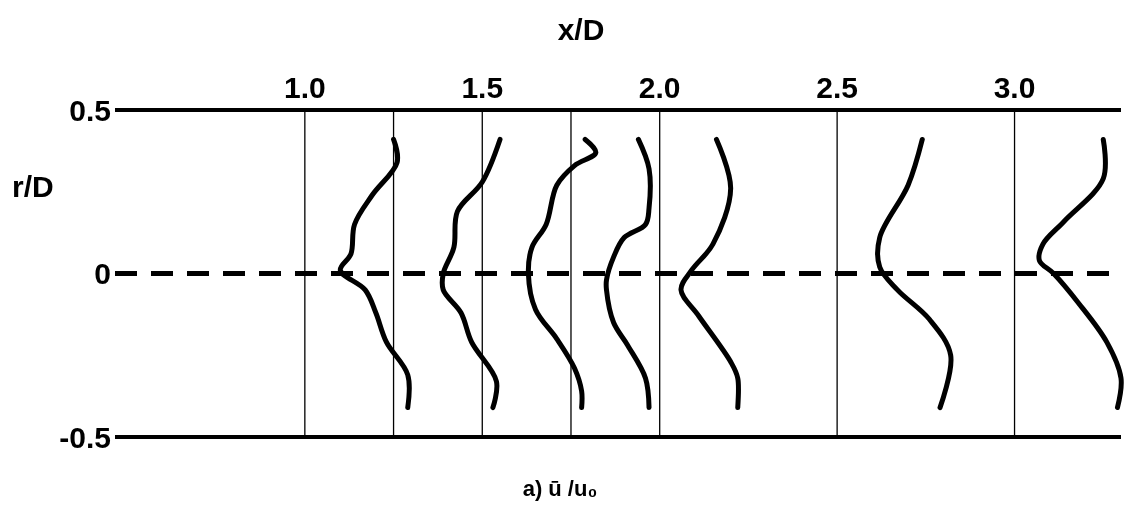  Describe the element at coordinates (33, 186) in the screenshot. I see `y-axis-title: r/D` at that location.